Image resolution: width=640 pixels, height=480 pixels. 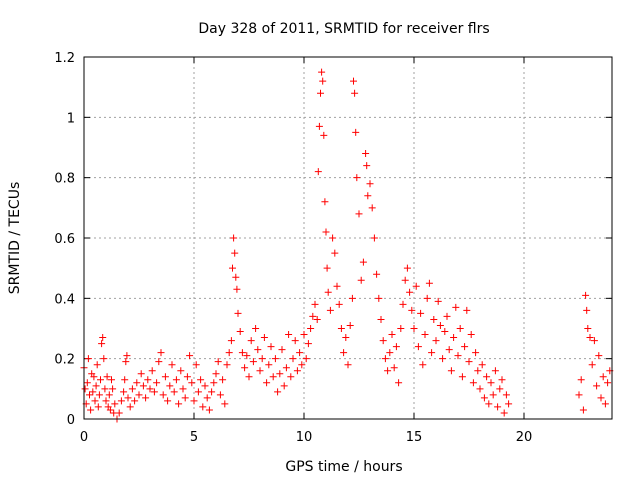 What do you see at coordinates (414, 437) in the screenshot?
I see `x-tick-label: 15` at bounding box center [414, 437].